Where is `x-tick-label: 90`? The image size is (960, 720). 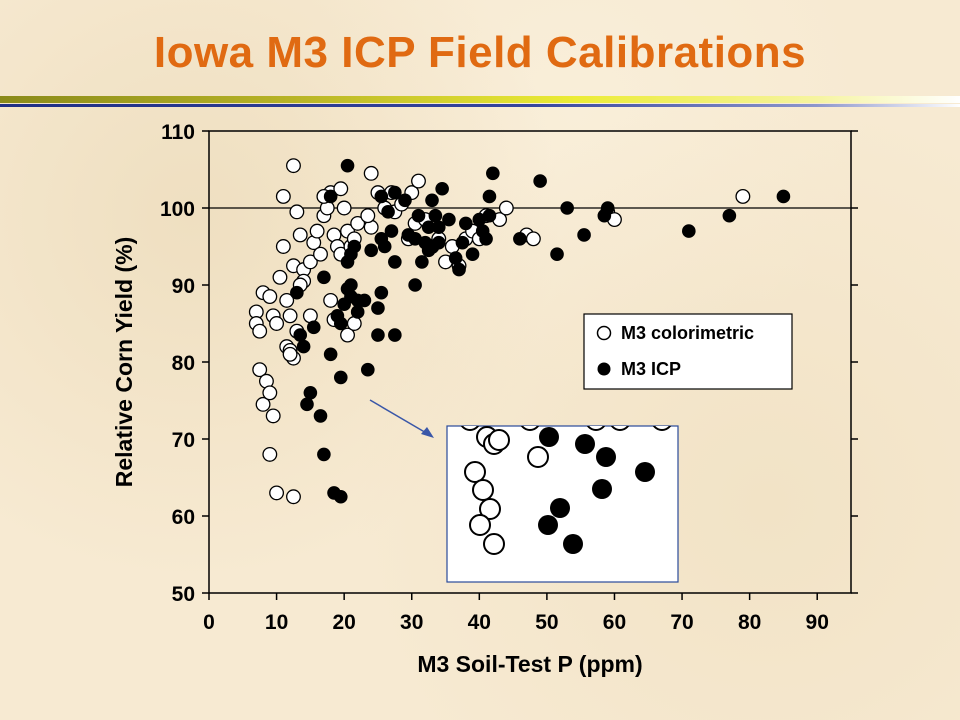
x-tick-label: 90 is located at coordinates (817, 622).